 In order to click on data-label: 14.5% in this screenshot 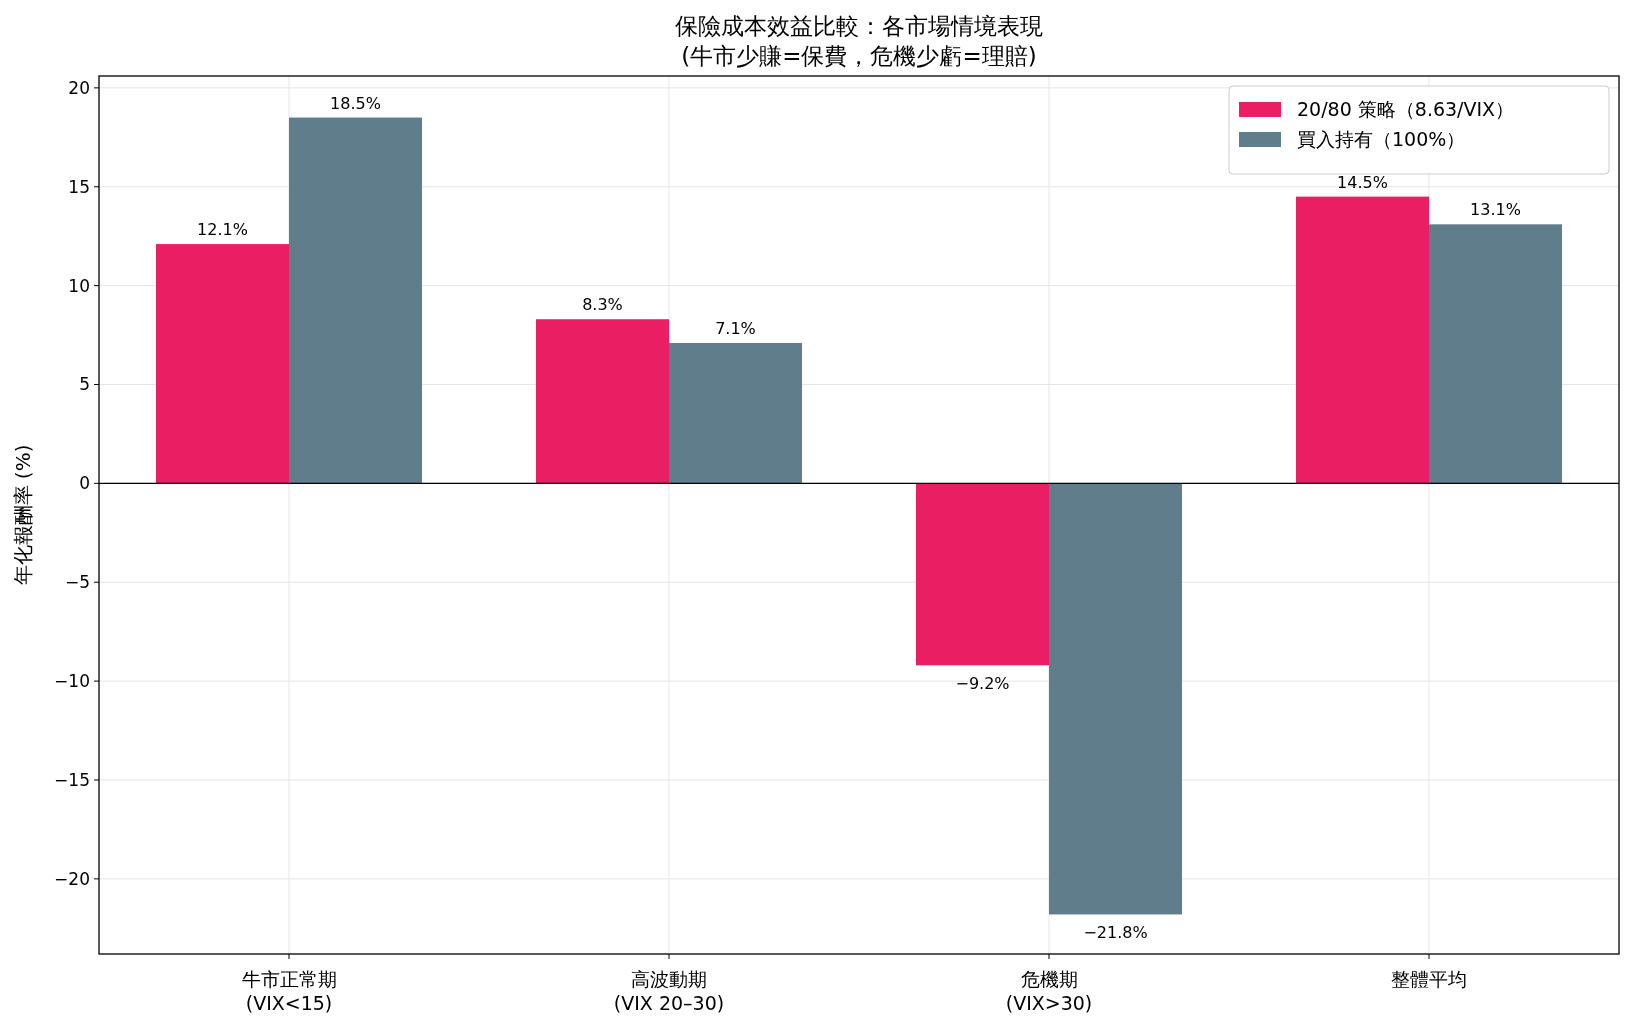, I will do `click(1362, 182)`.